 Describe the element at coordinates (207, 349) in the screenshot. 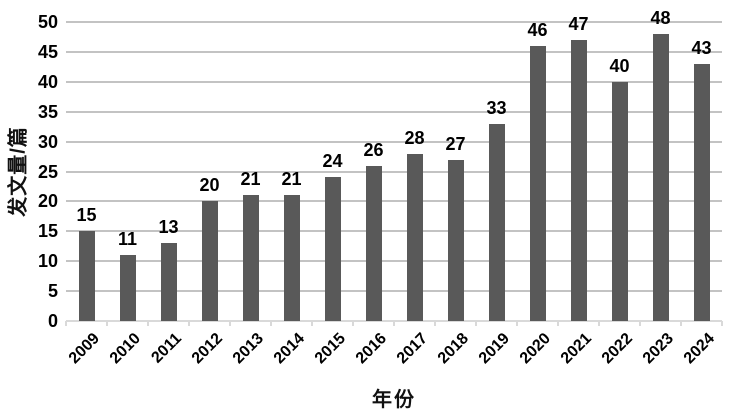

I see `x-tick-label: 2012` at that location.